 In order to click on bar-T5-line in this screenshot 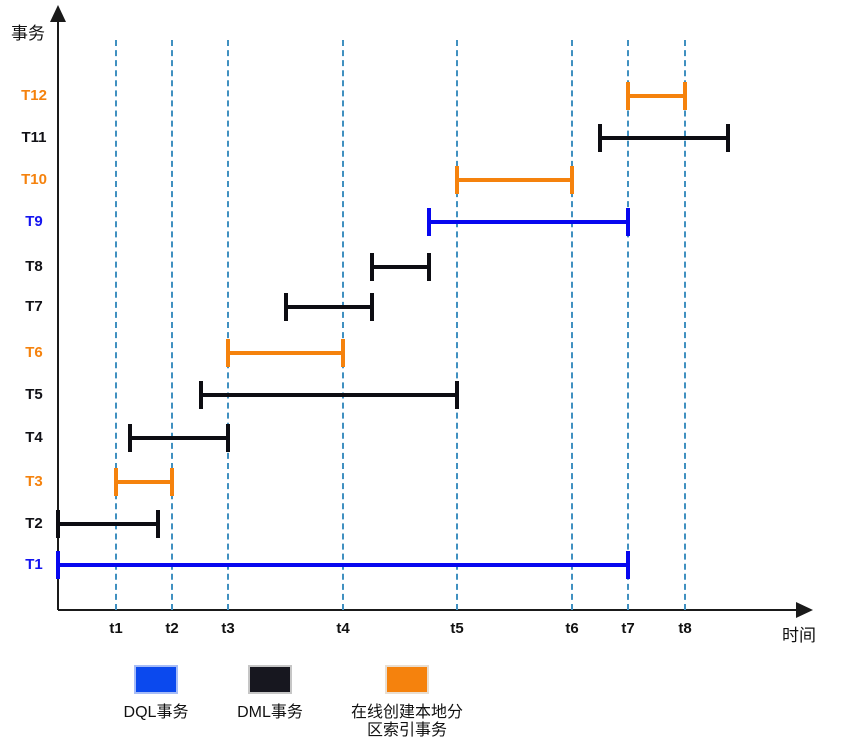, I will do `click(329, 395)`.